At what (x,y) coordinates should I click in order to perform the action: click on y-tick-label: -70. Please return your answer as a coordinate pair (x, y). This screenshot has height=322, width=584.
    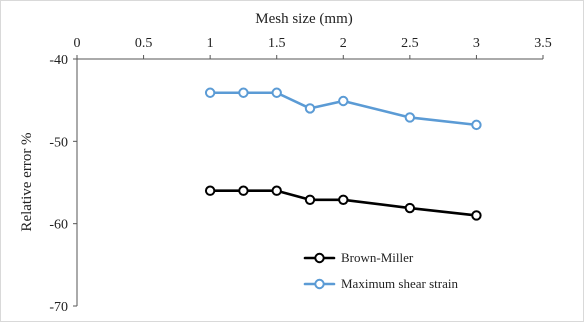
    Looking at the image, I should click on (58, 307).